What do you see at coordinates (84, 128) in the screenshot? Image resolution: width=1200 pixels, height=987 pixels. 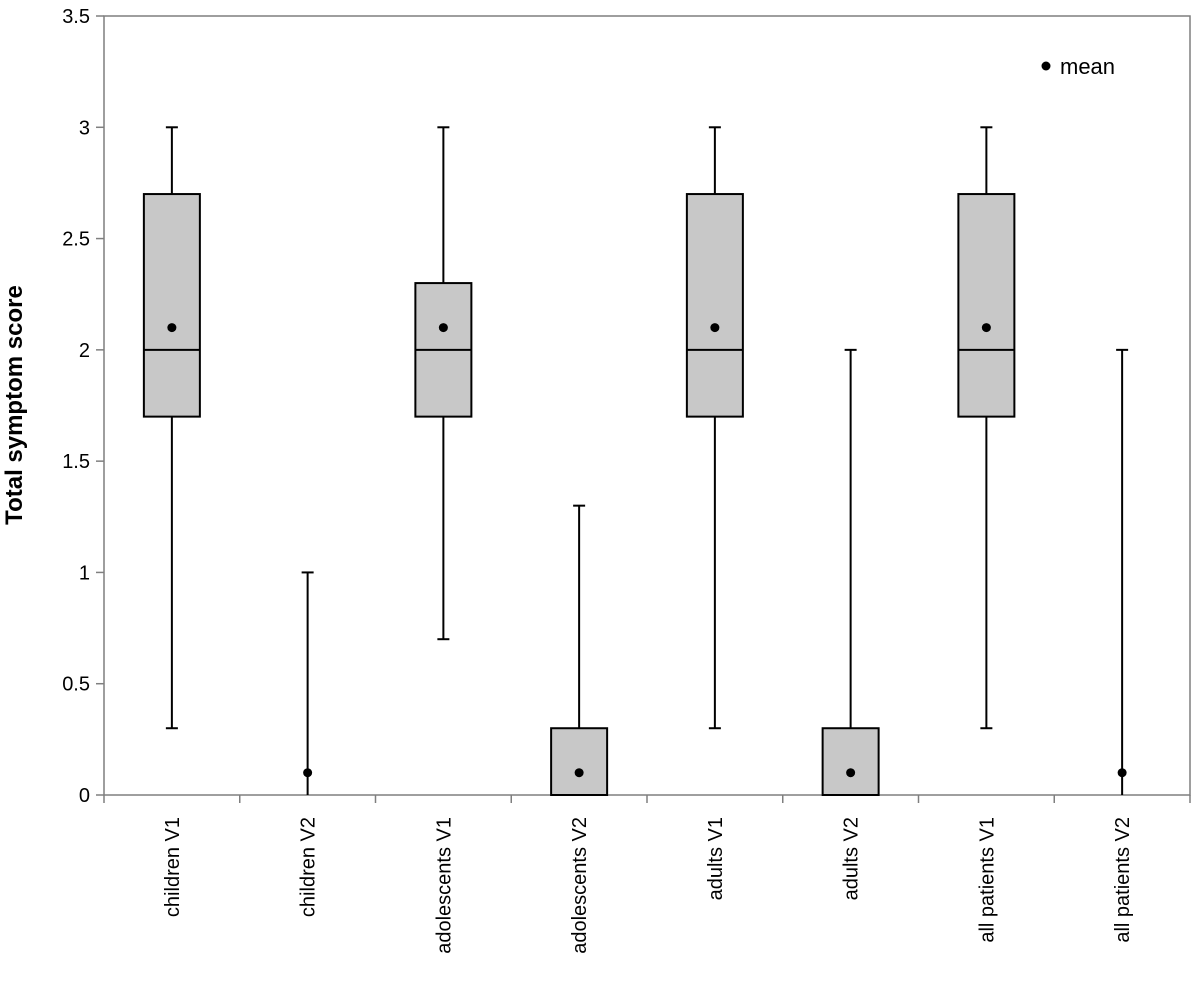 I see `y-tick-label: 3` at bounding box center [84, 128].